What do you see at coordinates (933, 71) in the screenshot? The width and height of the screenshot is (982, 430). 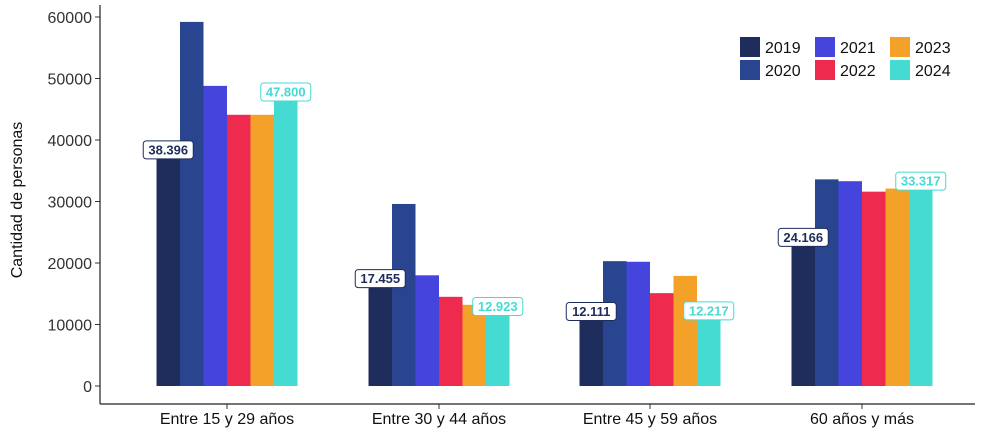 I see `legend-label: 2024` at bounding box center [933, 71].